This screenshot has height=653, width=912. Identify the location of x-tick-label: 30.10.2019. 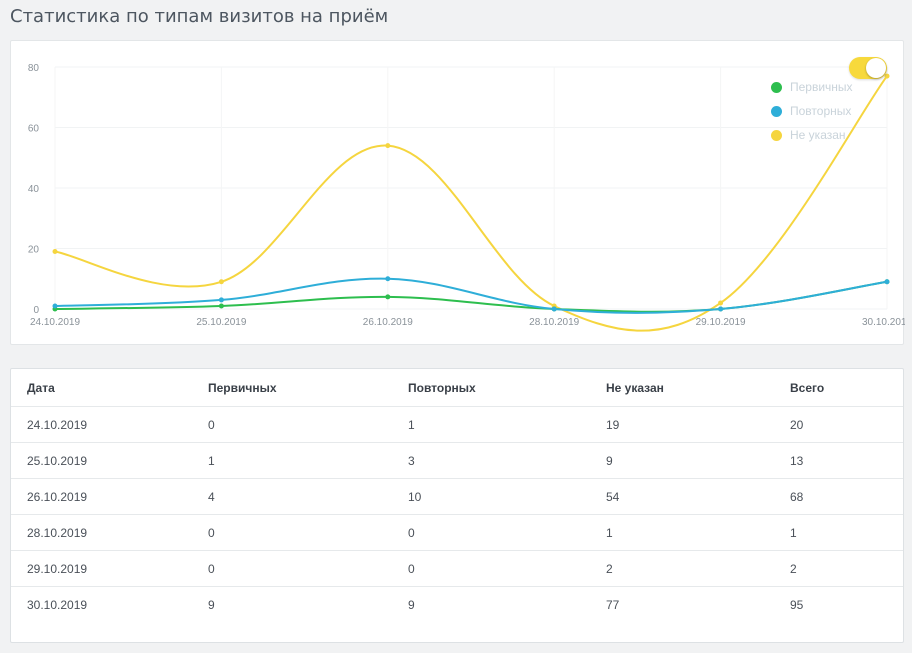
(883, 322).